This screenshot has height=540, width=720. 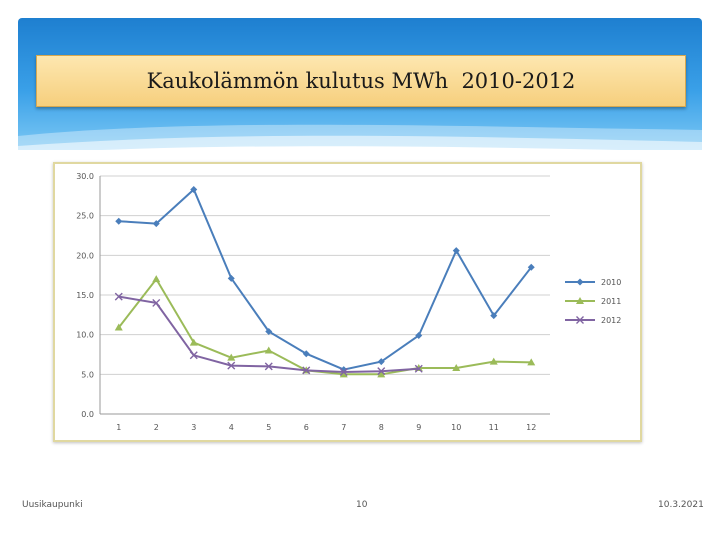 What do you see at coordinates (85, 335) in the screenshot?
I see `y-tick-label: 10.0` at bounding box center [85, 335].